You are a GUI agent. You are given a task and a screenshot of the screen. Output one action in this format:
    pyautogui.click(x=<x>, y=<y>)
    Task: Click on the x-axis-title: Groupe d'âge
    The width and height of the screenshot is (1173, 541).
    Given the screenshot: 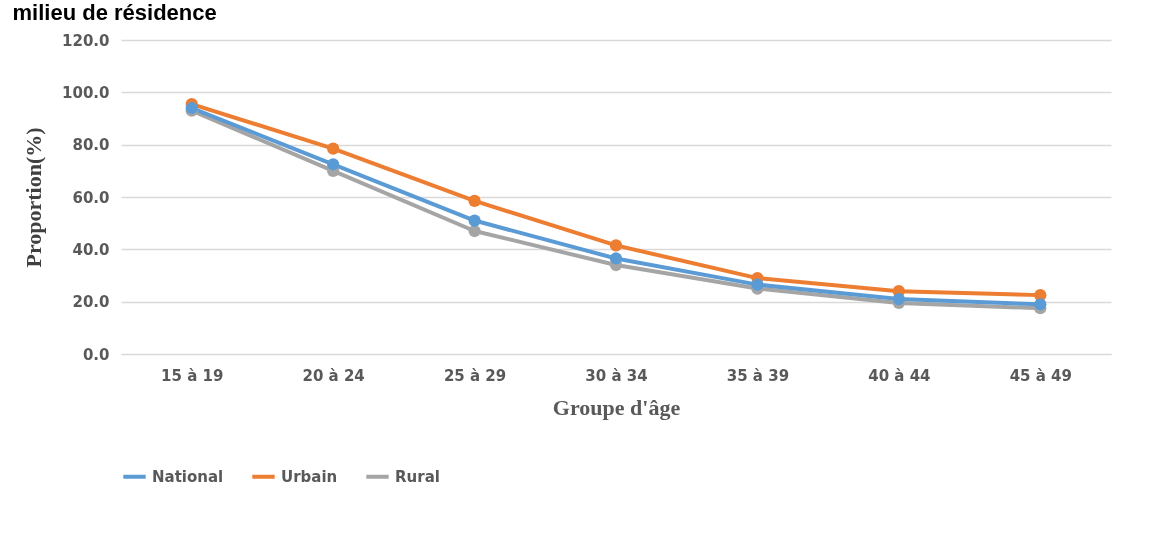 What is the action you would take?
    pyautogui.click(x=616, y=407)
    